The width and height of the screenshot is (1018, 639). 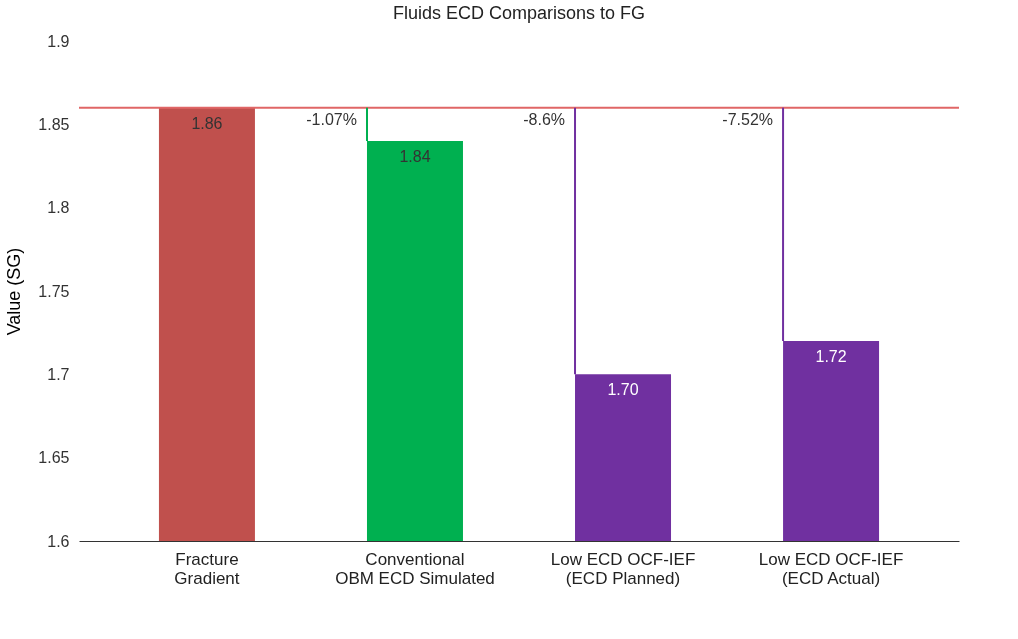 What do you see at coordinates (207, 123) in the screenshot?
I see `data-label: 1.86` at bounding box center [207, 123].